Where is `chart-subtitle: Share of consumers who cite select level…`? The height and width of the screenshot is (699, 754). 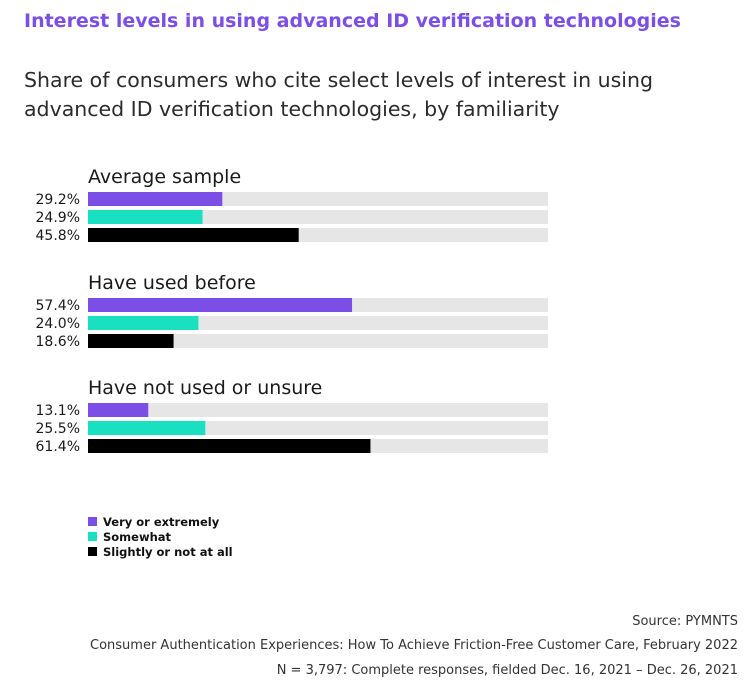 chart-subtitle: Share of consumers who cite select level… is located at coordinates (338, 94).